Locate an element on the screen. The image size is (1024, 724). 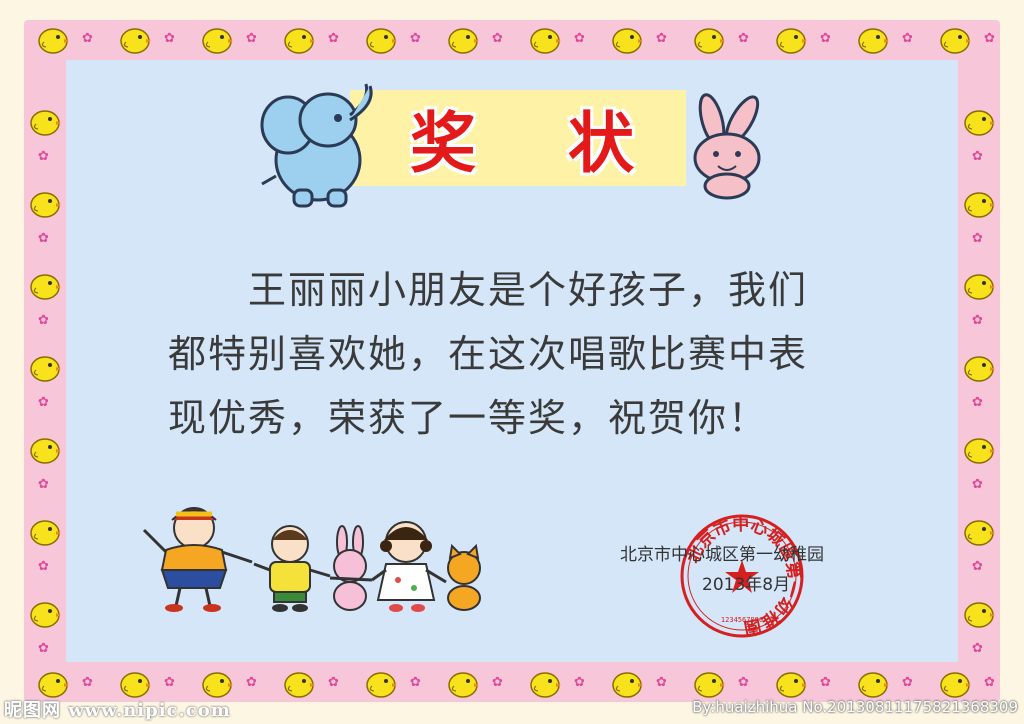
title-band is located at coordinates (518, 138).